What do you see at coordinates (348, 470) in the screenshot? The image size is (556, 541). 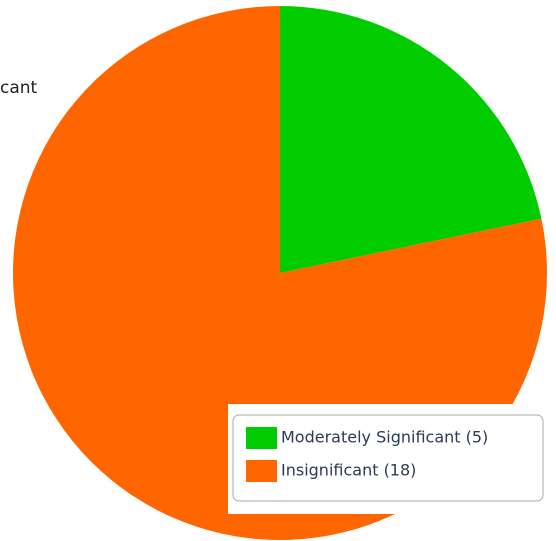 I see `legend-label: Insignificant (18)` at bounding box center [348, 470].